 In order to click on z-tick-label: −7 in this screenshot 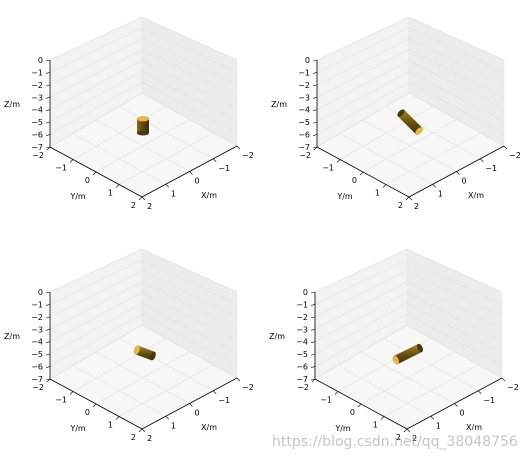, I will do `click(37, 147)`.